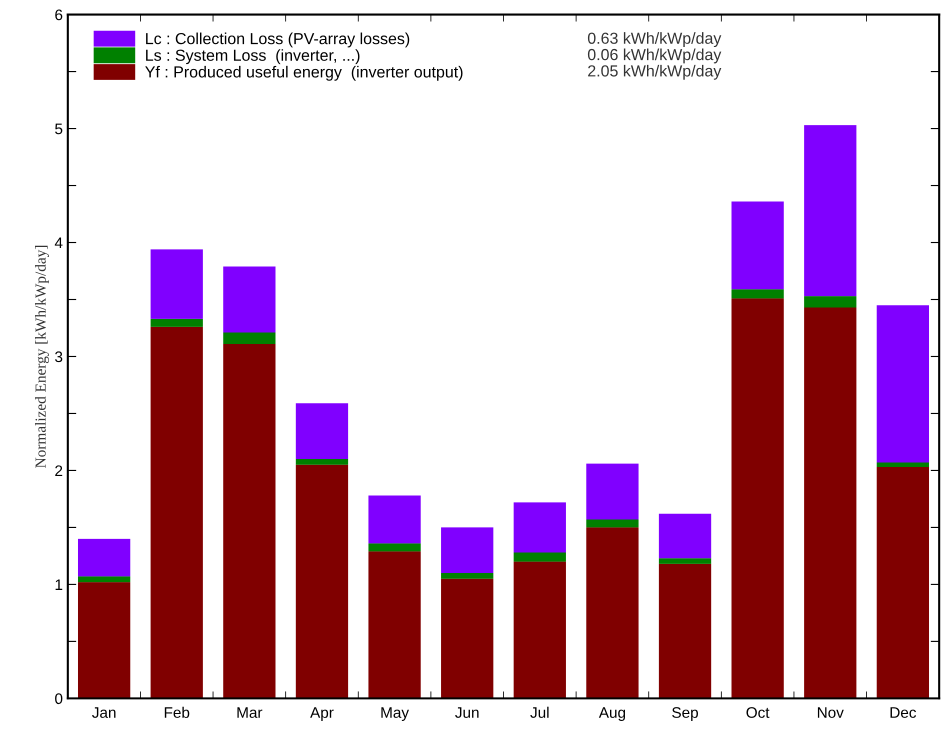  I want to click on y-tick-label: 3, so click(58, 356).